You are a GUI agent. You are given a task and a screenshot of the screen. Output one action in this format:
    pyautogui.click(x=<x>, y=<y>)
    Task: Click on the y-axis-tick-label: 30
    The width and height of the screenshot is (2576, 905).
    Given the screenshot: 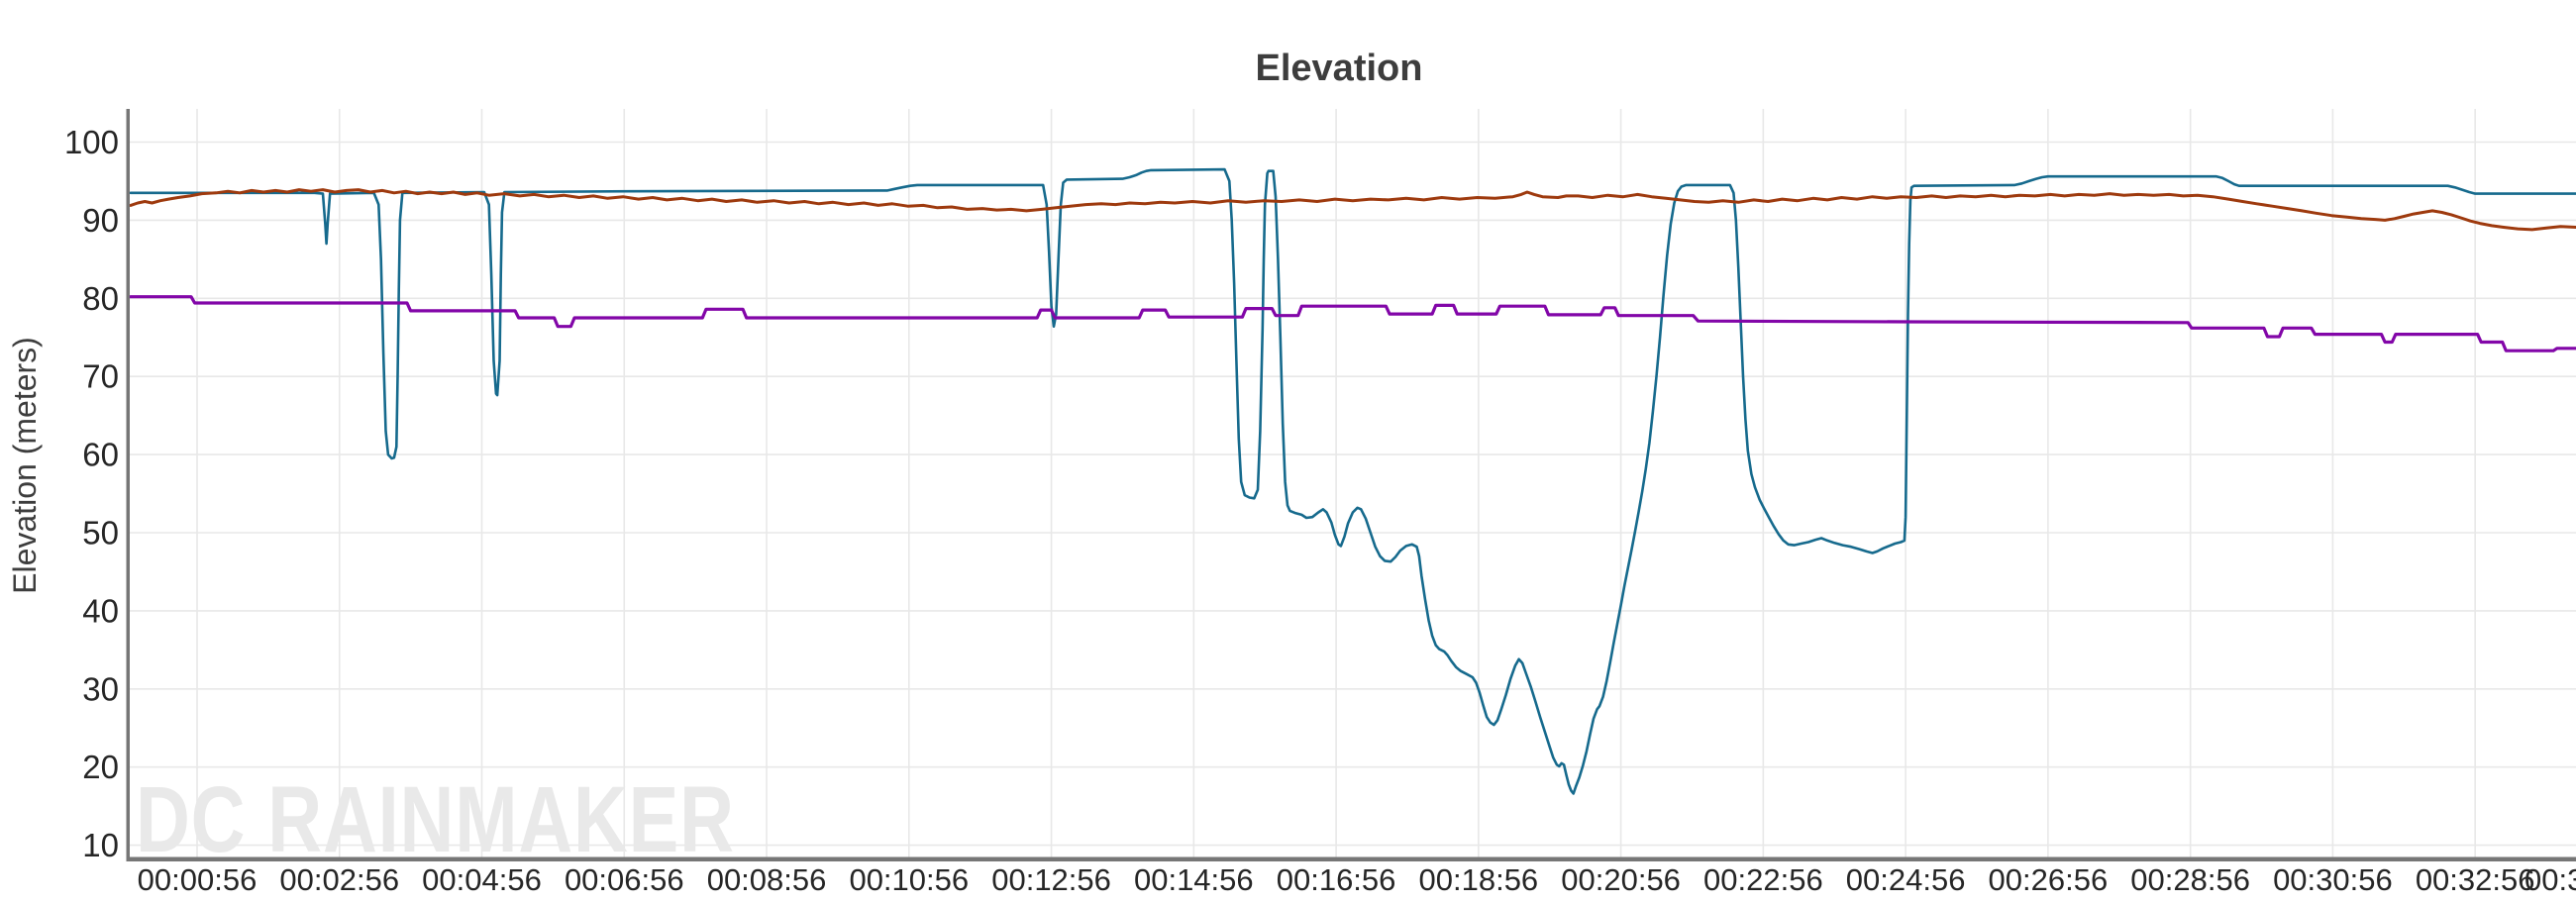 What is the action you would take?
    pyautogui.click(x=100, y=688)
    